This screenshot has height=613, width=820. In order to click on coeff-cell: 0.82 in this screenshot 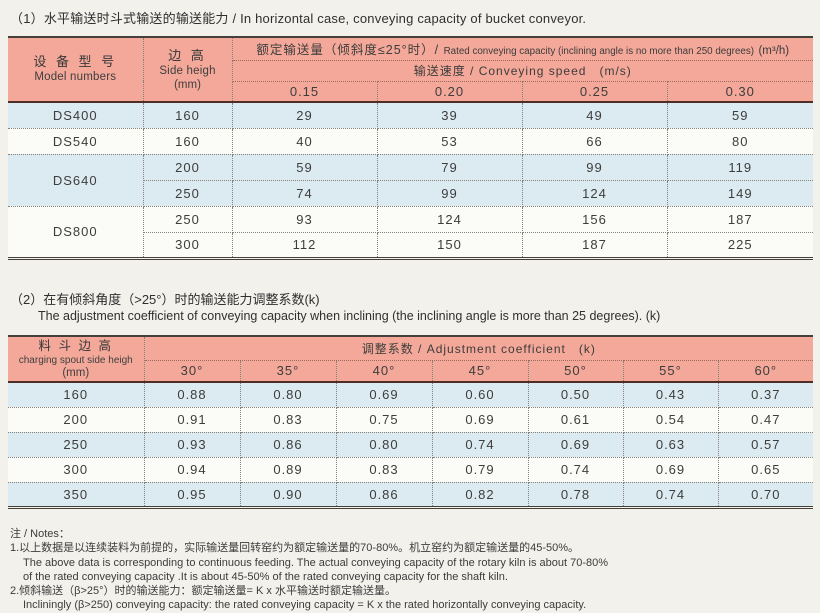, I will do `click(480, 495)`.